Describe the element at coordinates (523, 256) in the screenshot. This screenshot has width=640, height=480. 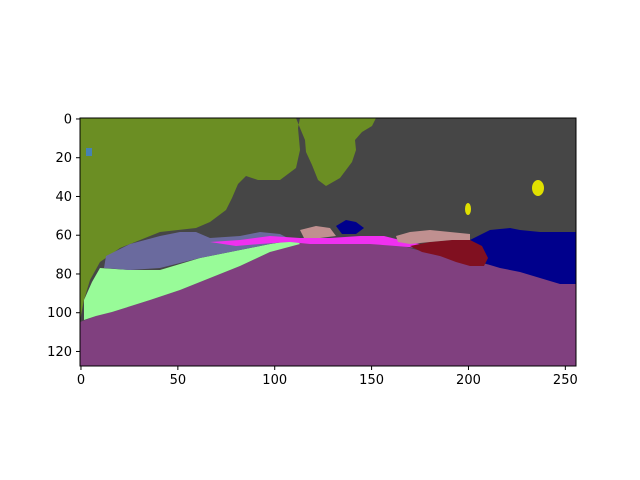
I see `region-navy` at that location.